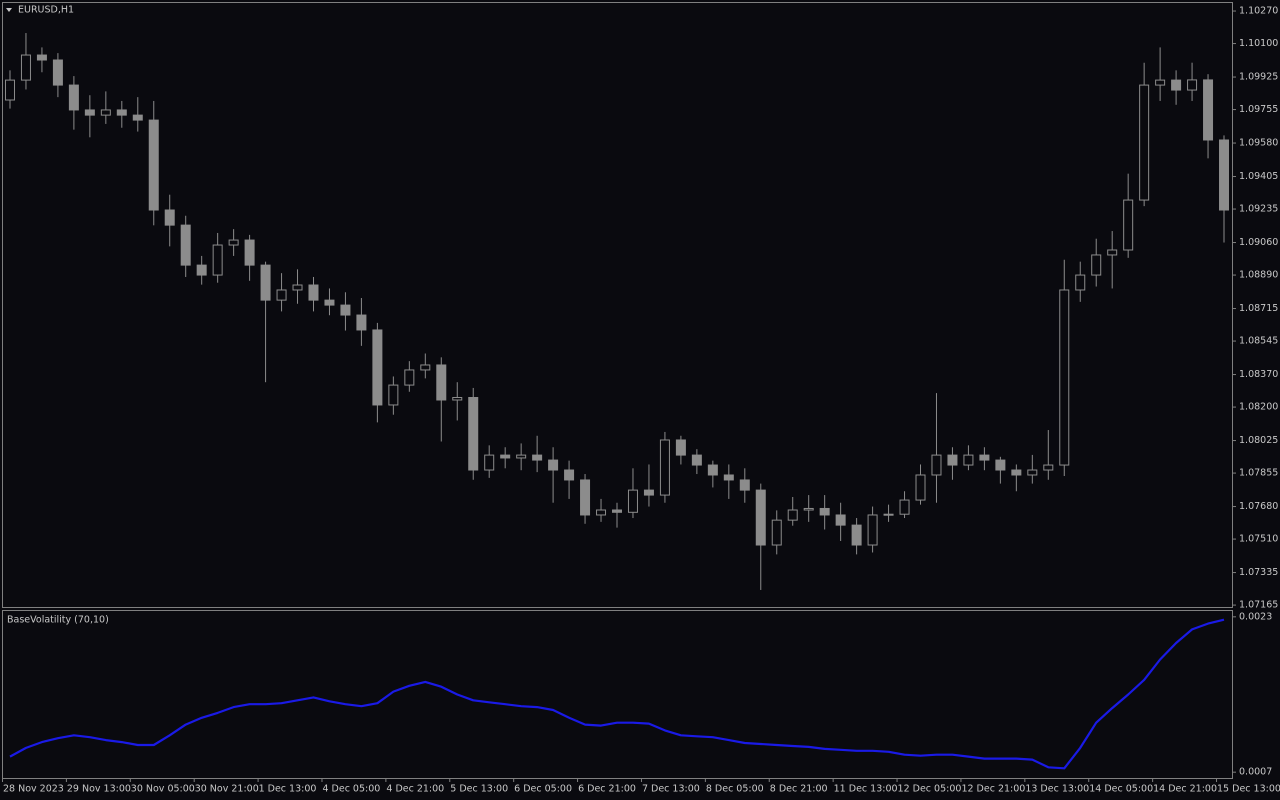 The height and width of the screenshot is (800, 1280). What do you see at coordinates (1258, 374) in the screenshot?
I see `y-tick-label: 1.08370` at bounding box center [1258, 374].